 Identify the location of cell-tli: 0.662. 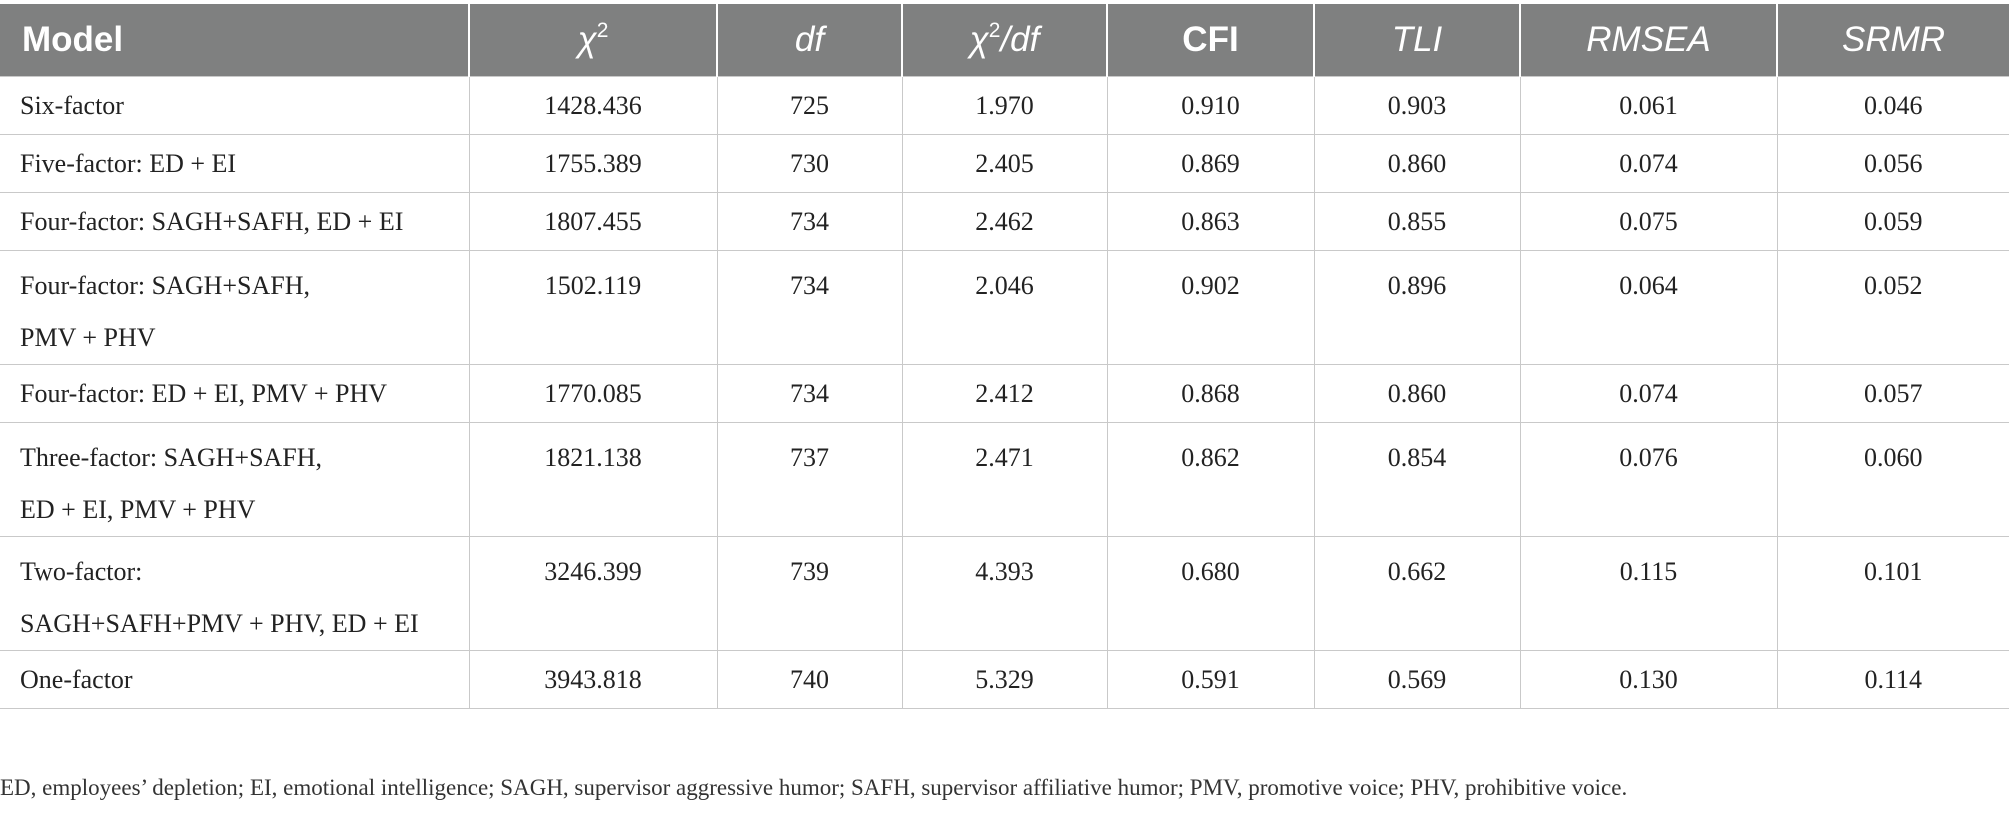
(1417, 593).